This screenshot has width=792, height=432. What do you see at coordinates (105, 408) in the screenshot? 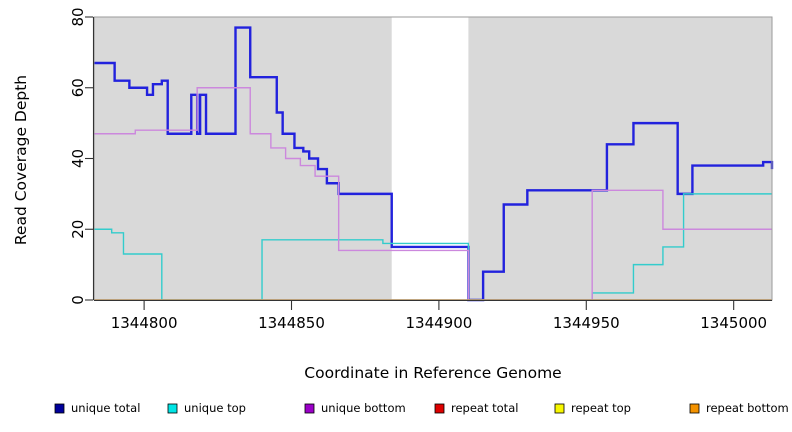
I see `legend-label-unique-total: unique total` at bounding box center [105, 408].